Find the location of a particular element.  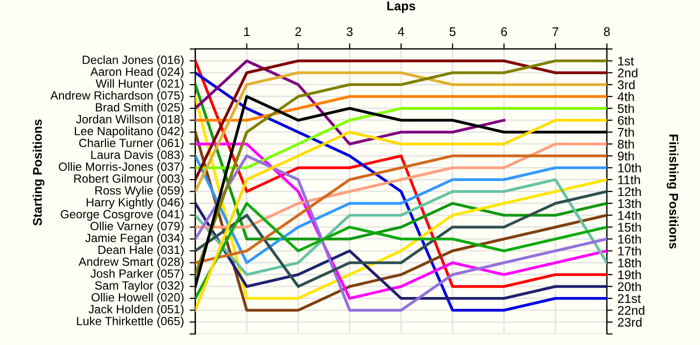

y2-tick-label: 7th is located at coordinates (626, 132).